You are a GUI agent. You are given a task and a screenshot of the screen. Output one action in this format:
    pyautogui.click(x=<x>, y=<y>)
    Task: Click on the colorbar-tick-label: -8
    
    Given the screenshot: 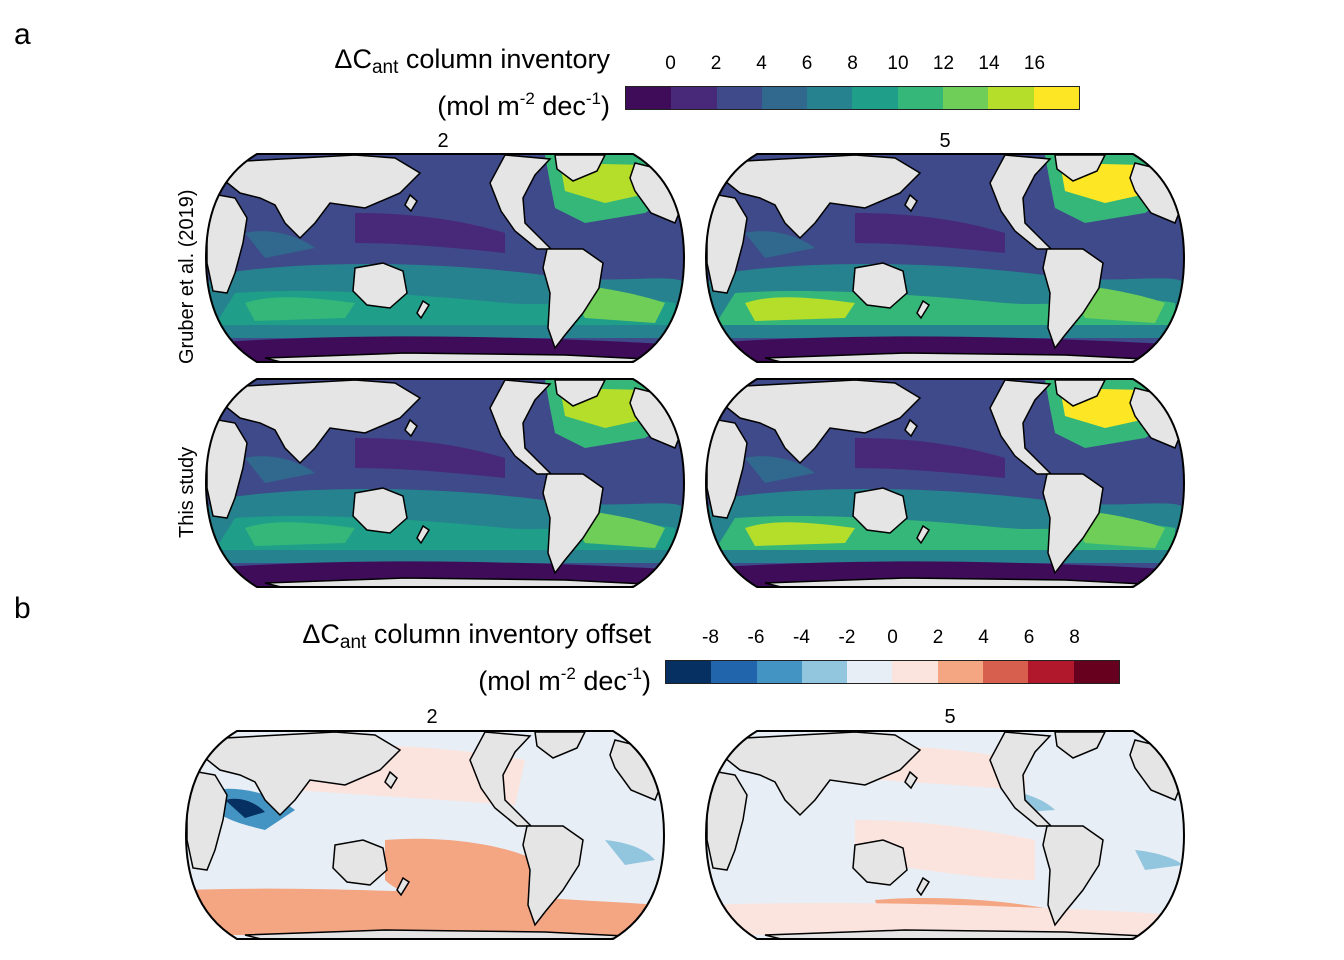 What is the action you would take?
    pyautogui.click(x=710, y=637)
    